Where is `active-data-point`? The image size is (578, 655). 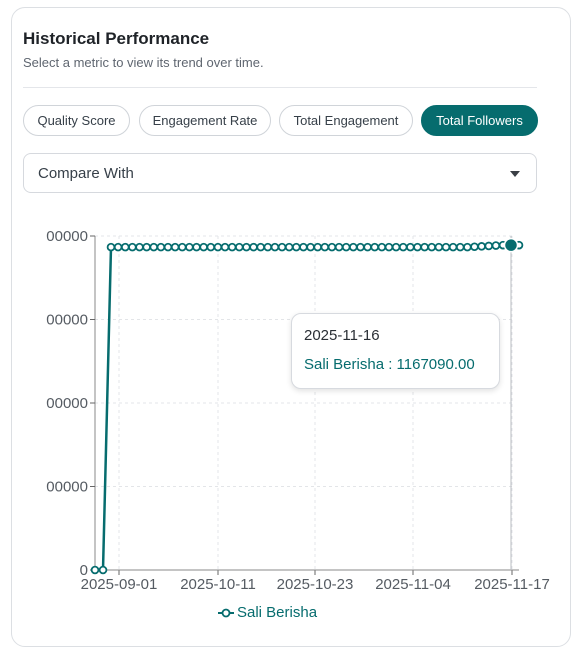 active-data-point is located at coordinates (511, 245).